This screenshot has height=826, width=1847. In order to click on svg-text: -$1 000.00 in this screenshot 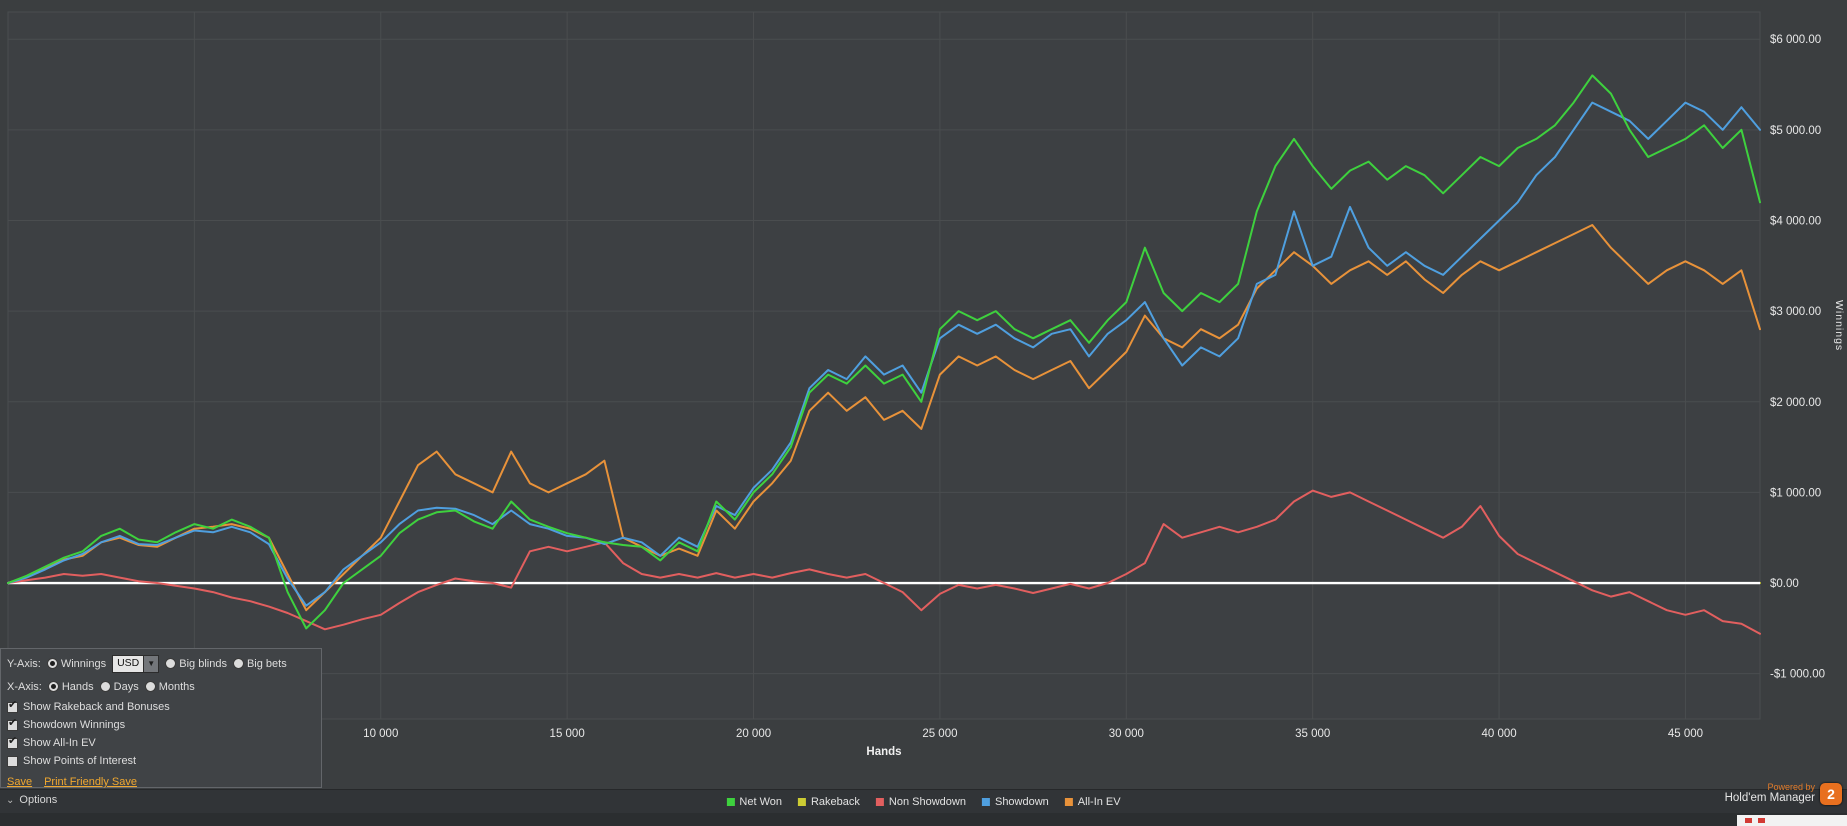, I will do `click(1797, 675)`.